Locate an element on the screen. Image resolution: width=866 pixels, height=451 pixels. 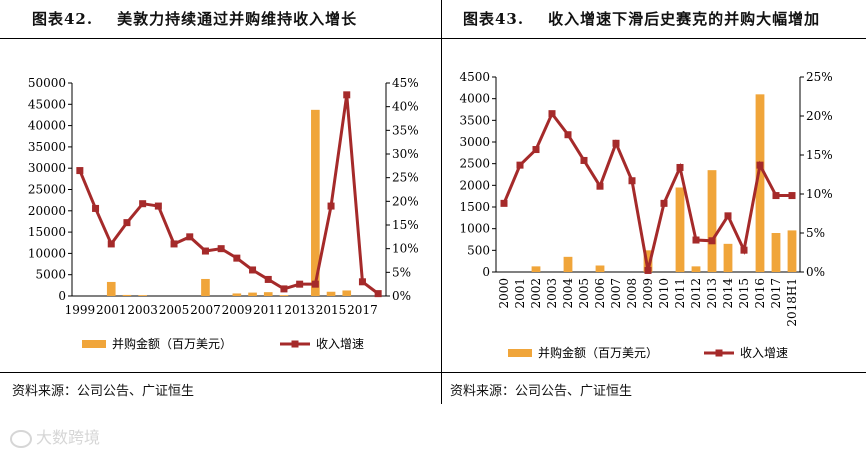
chart-2-line is located at coordinates (647, 190).